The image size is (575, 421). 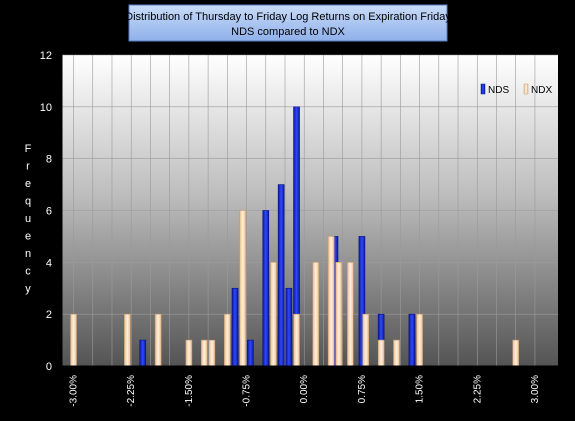 What do you see at coordinates (49, 367) in the screenshot?
I see `y-tick-label-0: 0` at bounding box center [49, 367].